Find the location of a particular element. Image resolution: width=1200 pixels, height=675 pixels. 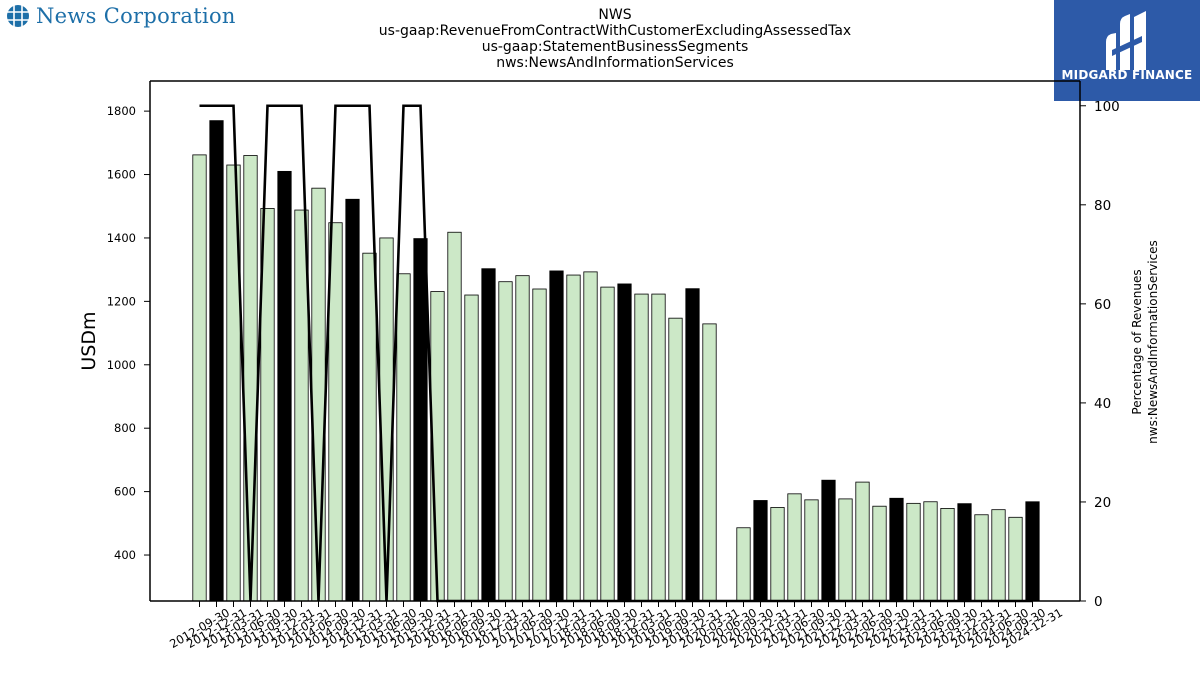

y2-tick-label: 40 is located at coordinates (1102, 404).